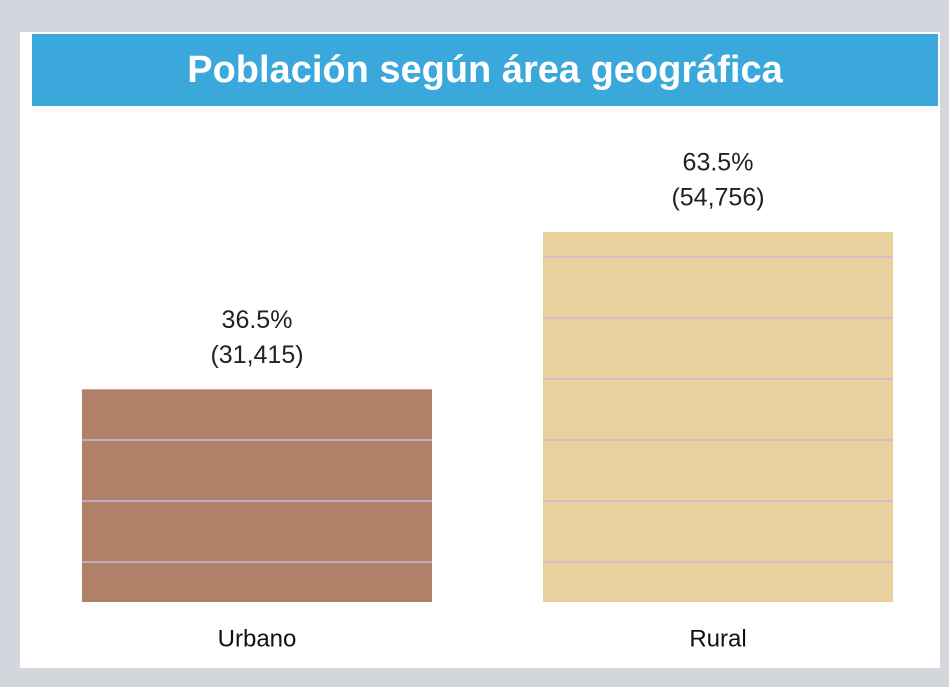 Image resolution: width=949 pixels, height=687 pixels. What do you see at coordinates (257, 638) in the screenshot?
I see `x-tick-label: Urbano` at bounding box center [257, 638].